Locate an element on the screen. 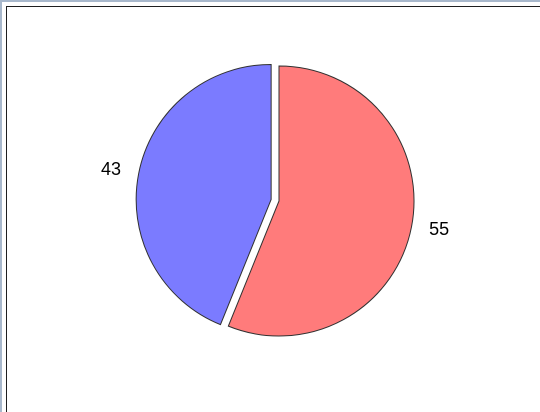 The height and width of the screenshot is (412, 540). pie-slice-1-label: 55 is located at coordinates (439, 229).